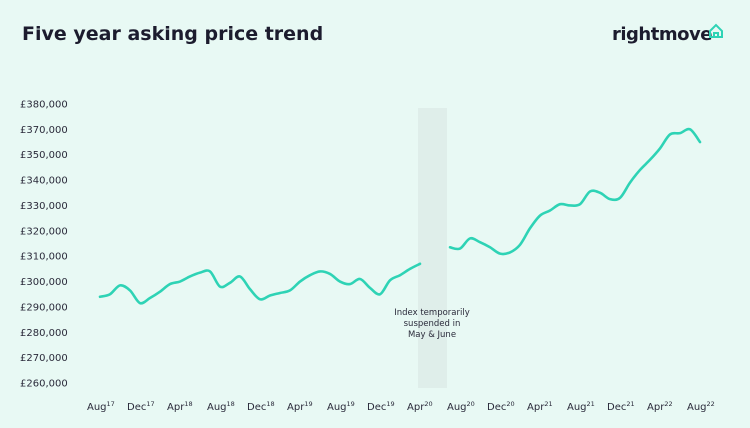 This screenshot has height=428, width=750. Describe the element at coordinates (44, 358) in the screenshot. I see `y-tick-label: £270,000` at that location.